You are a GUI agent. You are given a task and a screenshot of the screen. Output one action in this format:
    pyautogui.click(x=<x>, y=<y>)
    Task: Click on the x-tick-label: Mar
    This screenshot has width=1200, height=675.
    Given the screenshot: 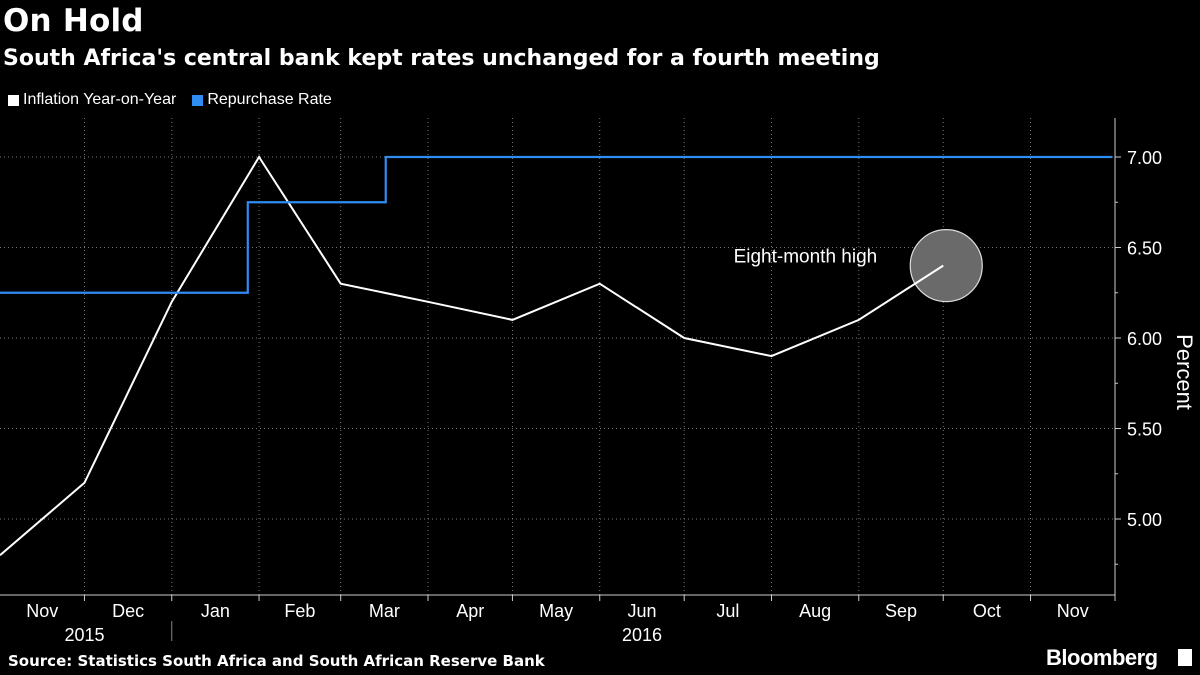 What is the action you would take?
    pyautogui.click(x=384, y=611)
    